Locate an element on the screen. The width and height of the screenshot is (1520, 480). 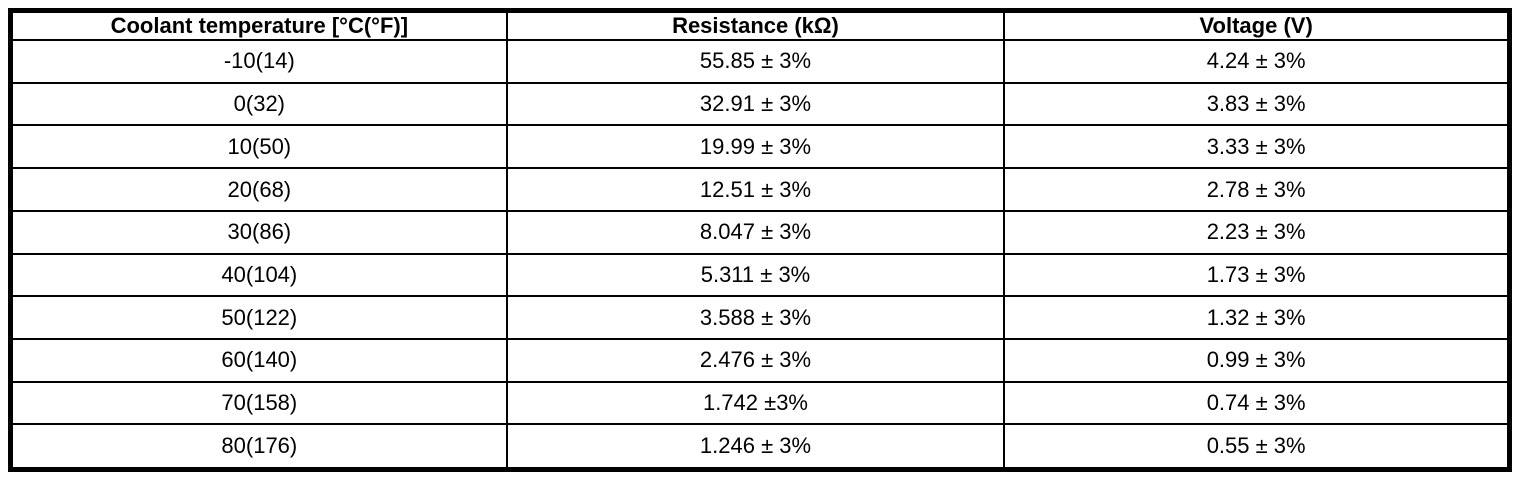
temperature-cell: 70(158) is located at coordinates (258, 403).